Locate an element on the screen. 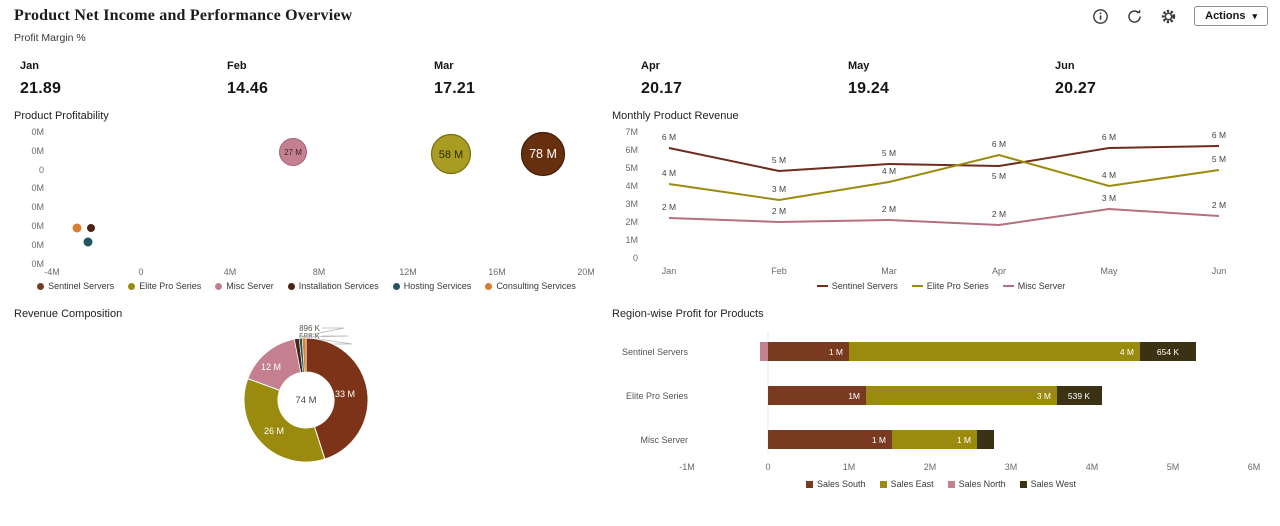  revenue-composition-plot: 896 K 588 K 702 K 33 M 26 M 12 M 74 M is located at coordinates (306, 393).